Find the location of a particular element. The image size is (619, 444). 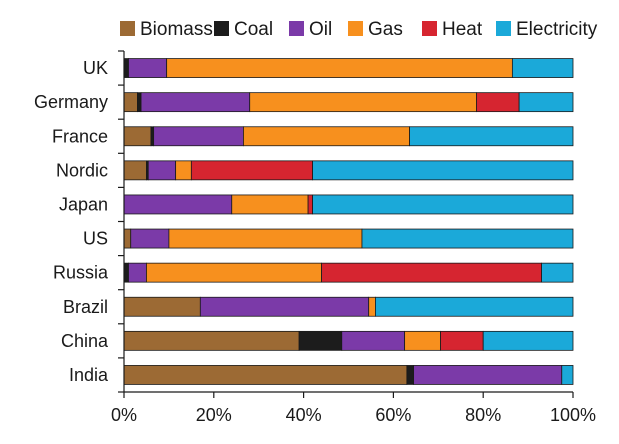

bar-china-biomass is located at coordinates (211, 340).